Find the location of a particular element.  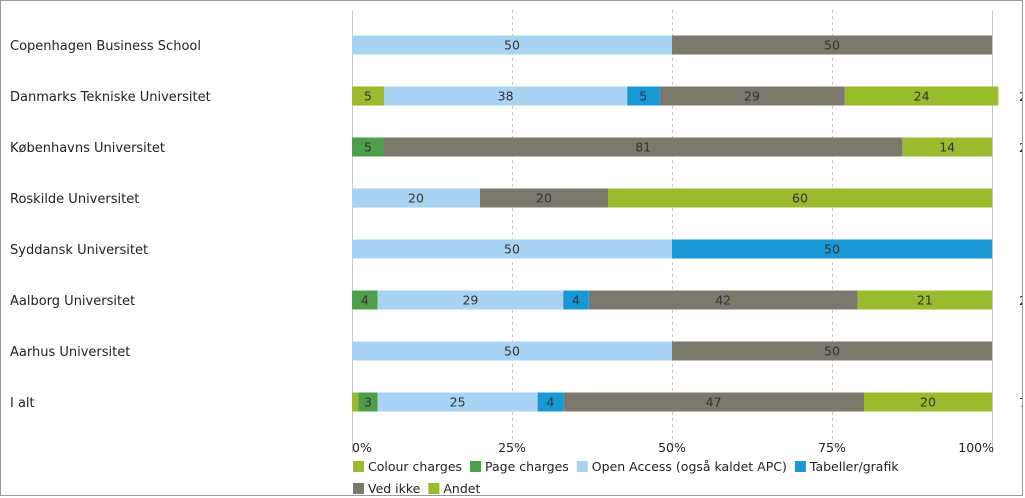

data-label: 24 is located at coordinates (922, 96).